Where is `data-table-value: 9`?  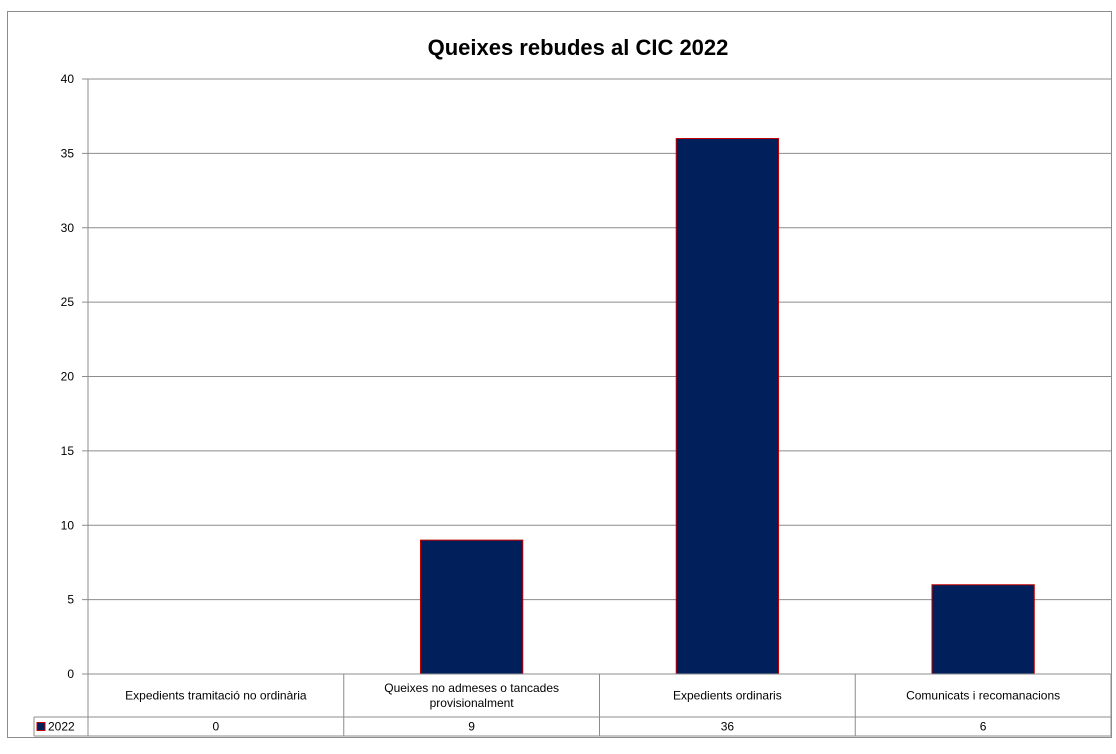 data-table-value: 9 is located at coordinates (471, 727).